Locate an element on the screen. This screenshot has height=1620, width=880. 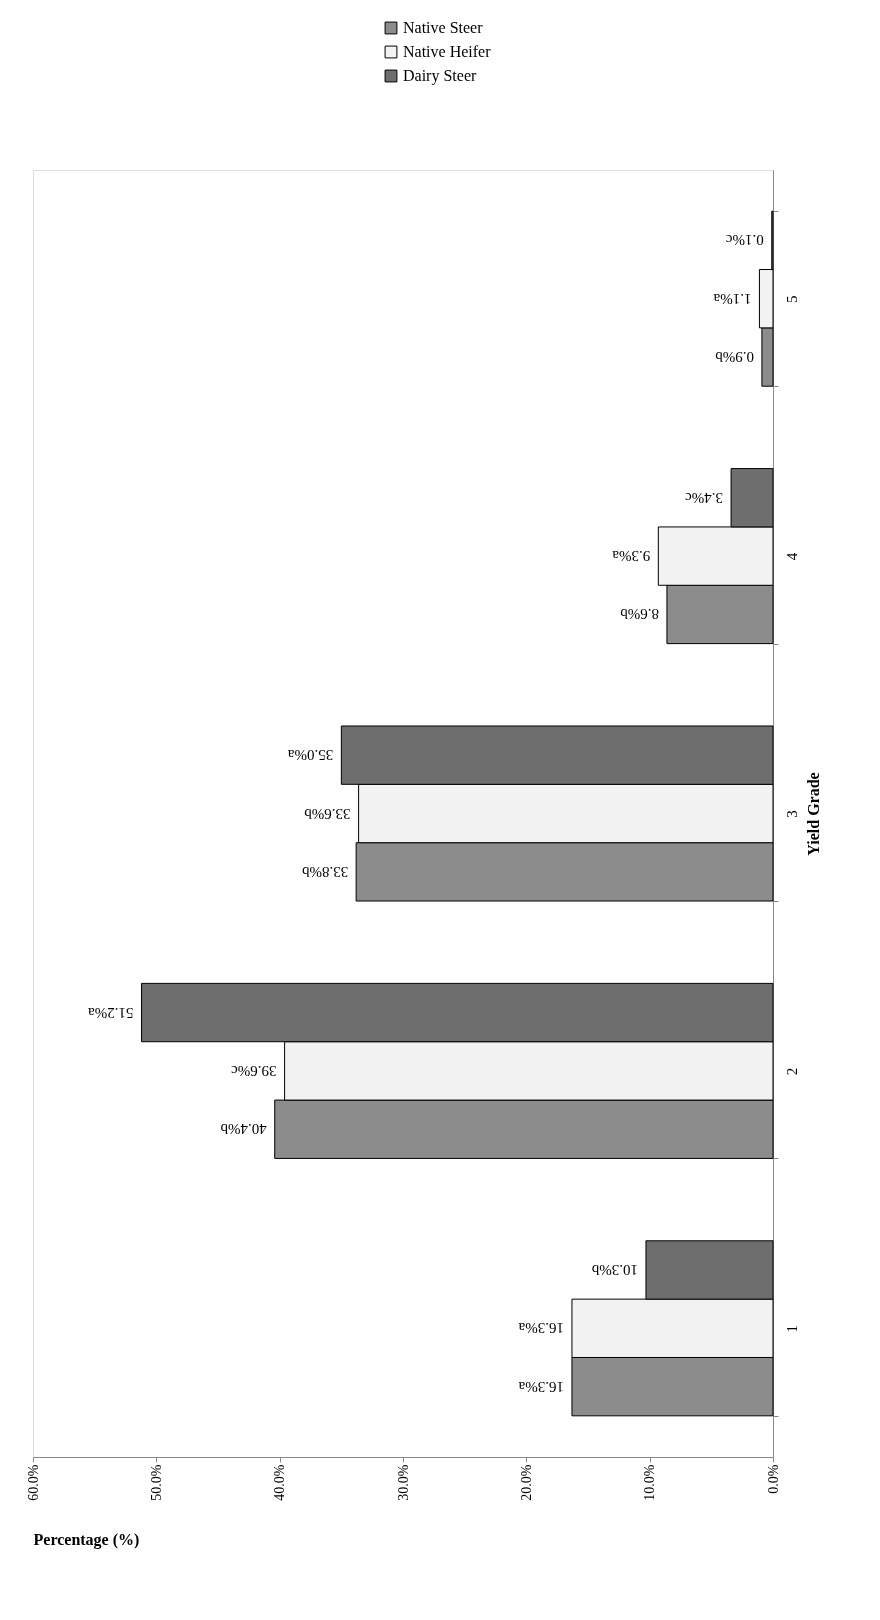
y-axis-title: Yield Grade is located at coordinates (813, 814).